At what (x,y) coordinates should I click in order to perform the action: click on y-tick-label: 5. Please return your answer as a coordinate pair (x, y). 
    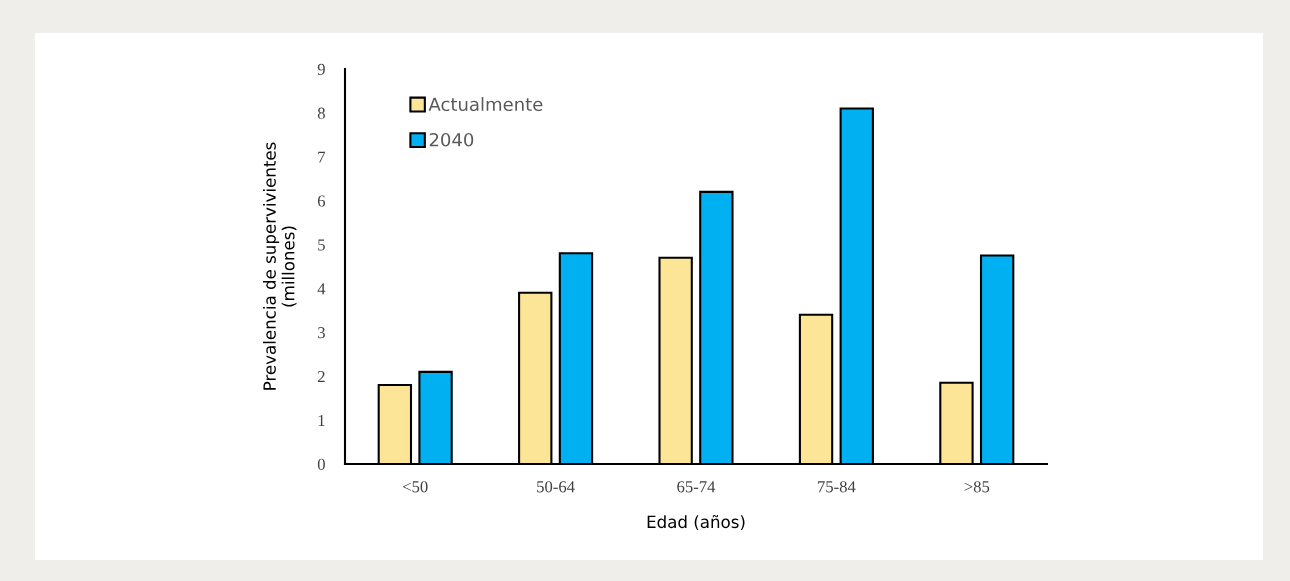
    Looking at the image, I should click on (321, 245).